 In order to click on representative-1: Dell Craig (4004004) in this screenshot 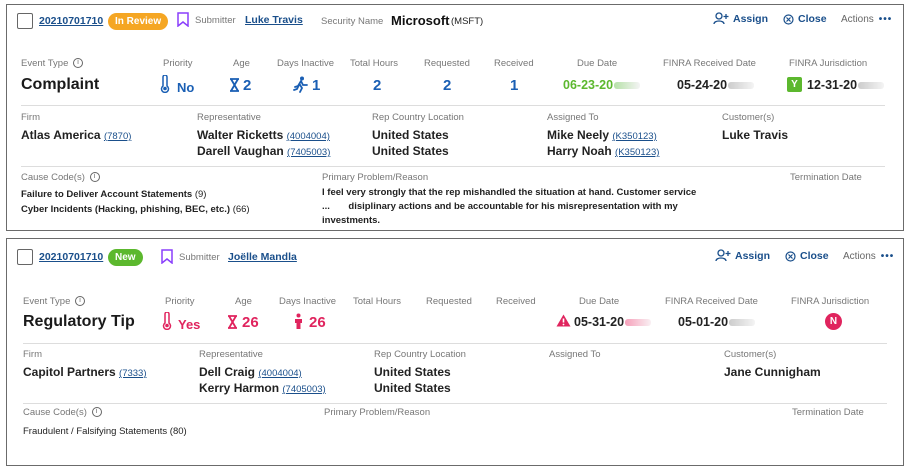, I will do `click(250, 372)`.